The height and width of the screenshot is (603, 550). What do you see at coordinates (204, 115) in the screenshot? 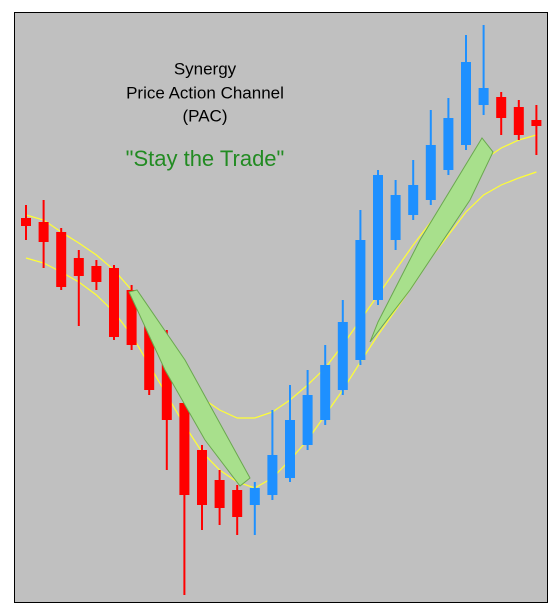
I see `title-line: (PAC)` at bounding box center [204, 115].